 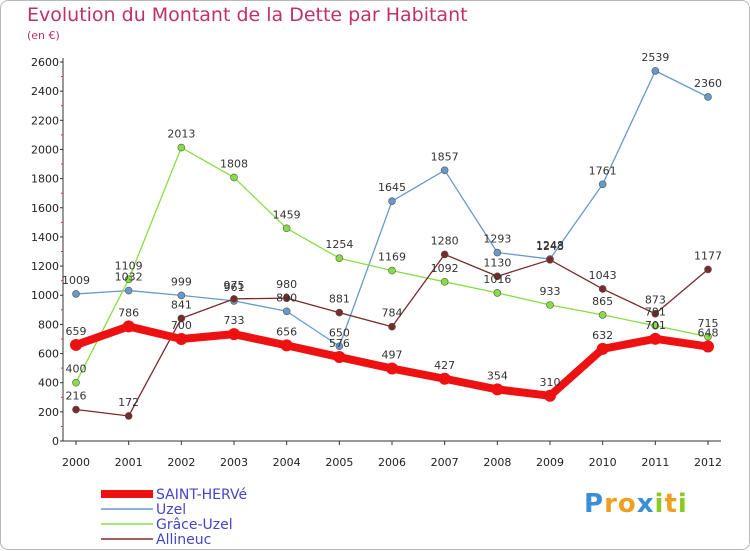 What do you see at coordinates (444, 365) in the screenshot?
I see `data-label: 427` at bounding box center [444, 365].